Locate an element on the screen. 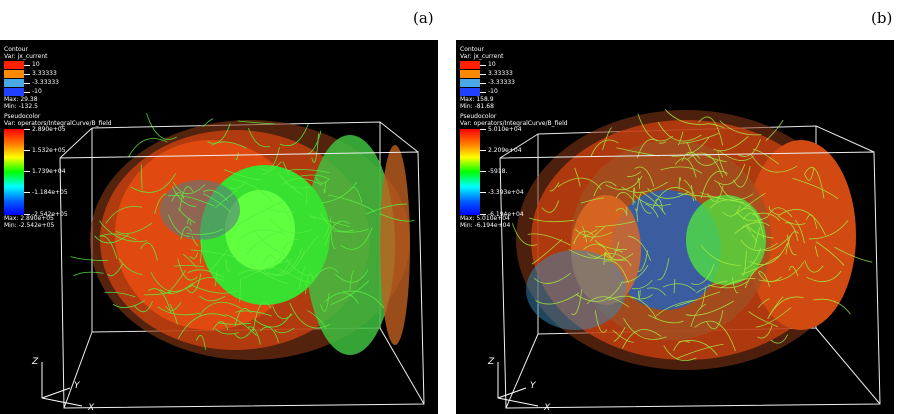  contour-title: Contour is located at coordinates (16, 49).